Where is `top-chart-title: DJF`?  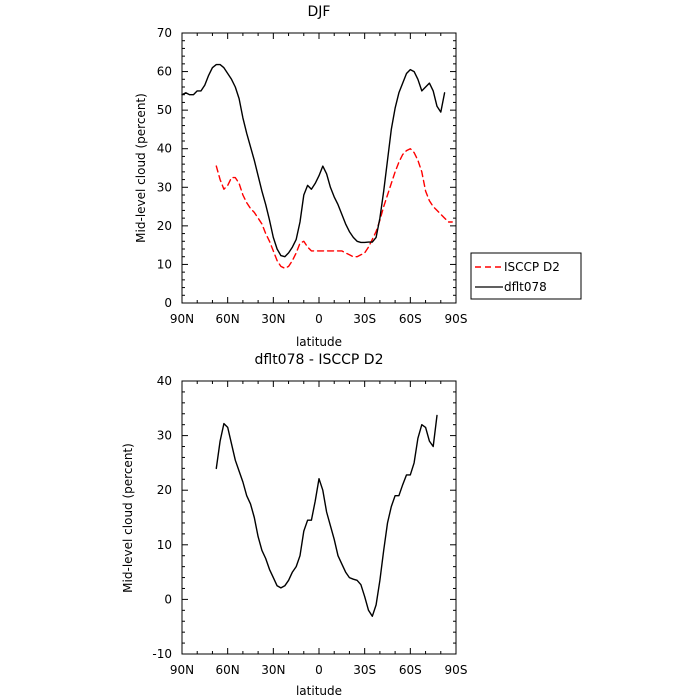
top-chart-title: DJF is located at coordinates (319, 12).